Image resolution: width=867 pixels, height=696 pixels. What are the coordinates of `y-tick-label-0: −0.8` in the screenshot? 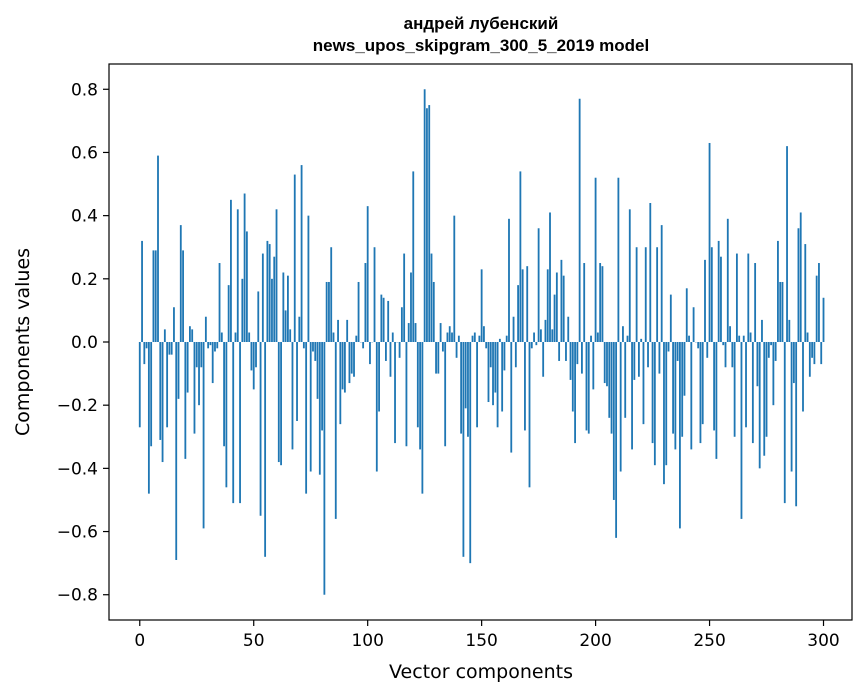 It's located at (77, 596).